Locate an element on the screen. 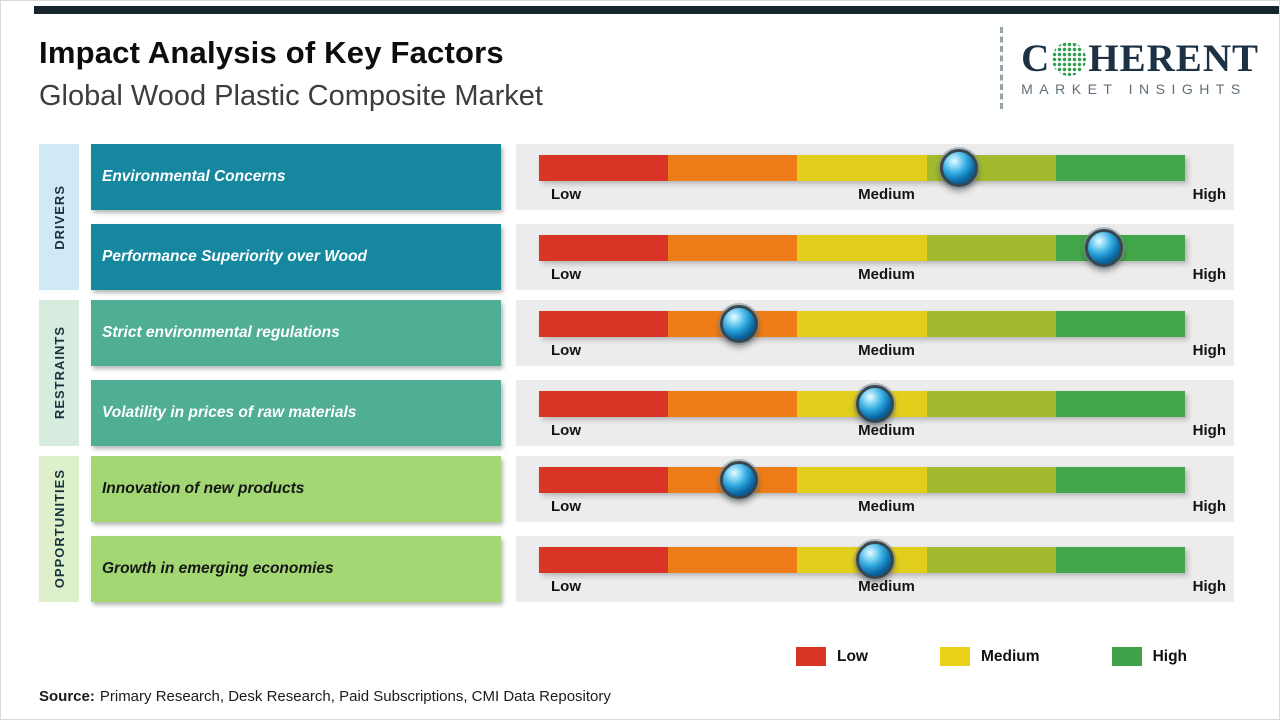 This screenshot has height=720, width=1280. logo-text-block: C HERENT MARKET INSIGHTS is located at coordinates (1140, 68).